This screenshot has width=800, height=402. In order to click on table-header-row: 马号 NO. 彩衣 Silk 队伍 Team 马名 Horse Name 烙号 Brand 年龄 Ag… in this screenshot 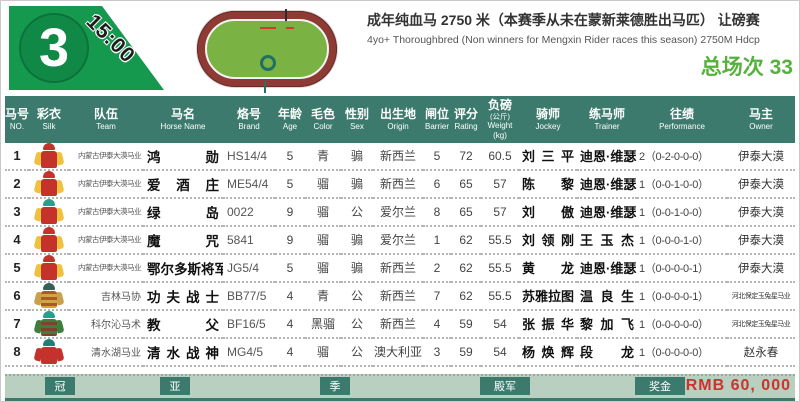, I will do `click(400, 119)`.